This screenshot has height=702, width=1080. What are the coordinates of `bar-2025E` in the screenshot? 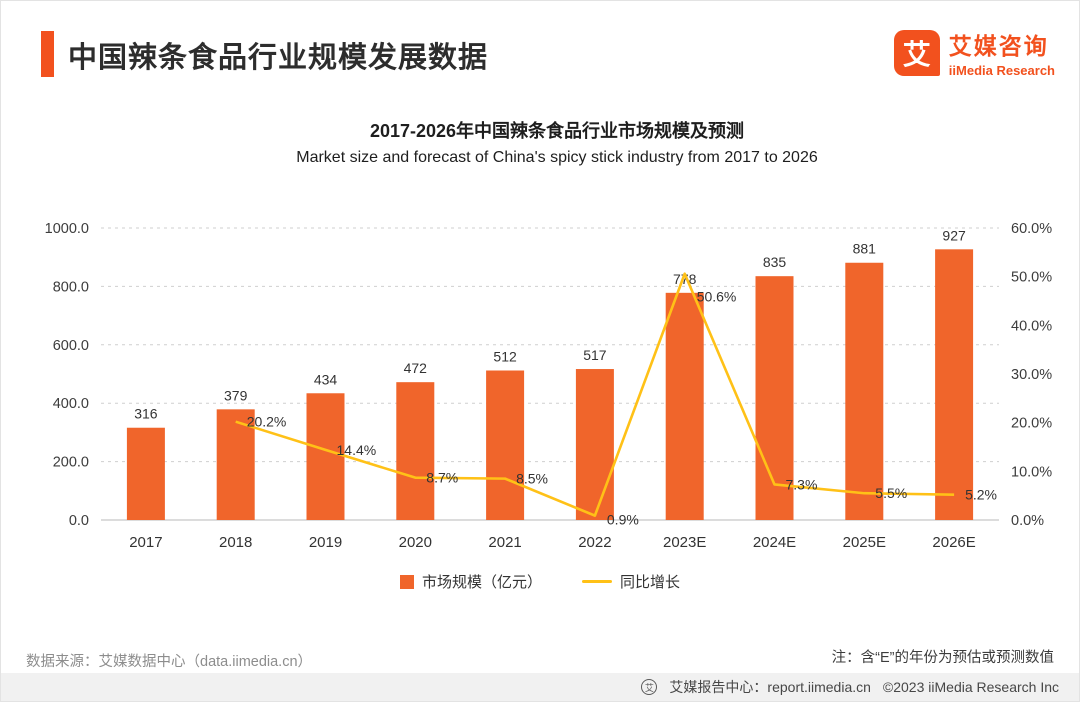 It's located at (864, 391).